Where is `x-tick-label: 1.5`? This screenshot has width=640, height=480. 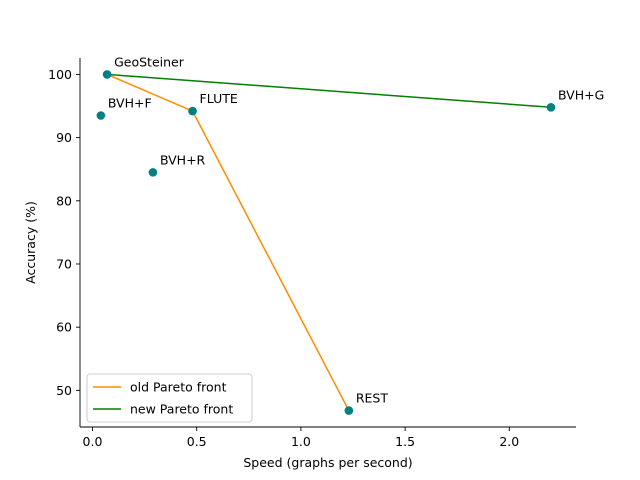
x-tick-label: 1.5 is located at coordinates (405, 441).